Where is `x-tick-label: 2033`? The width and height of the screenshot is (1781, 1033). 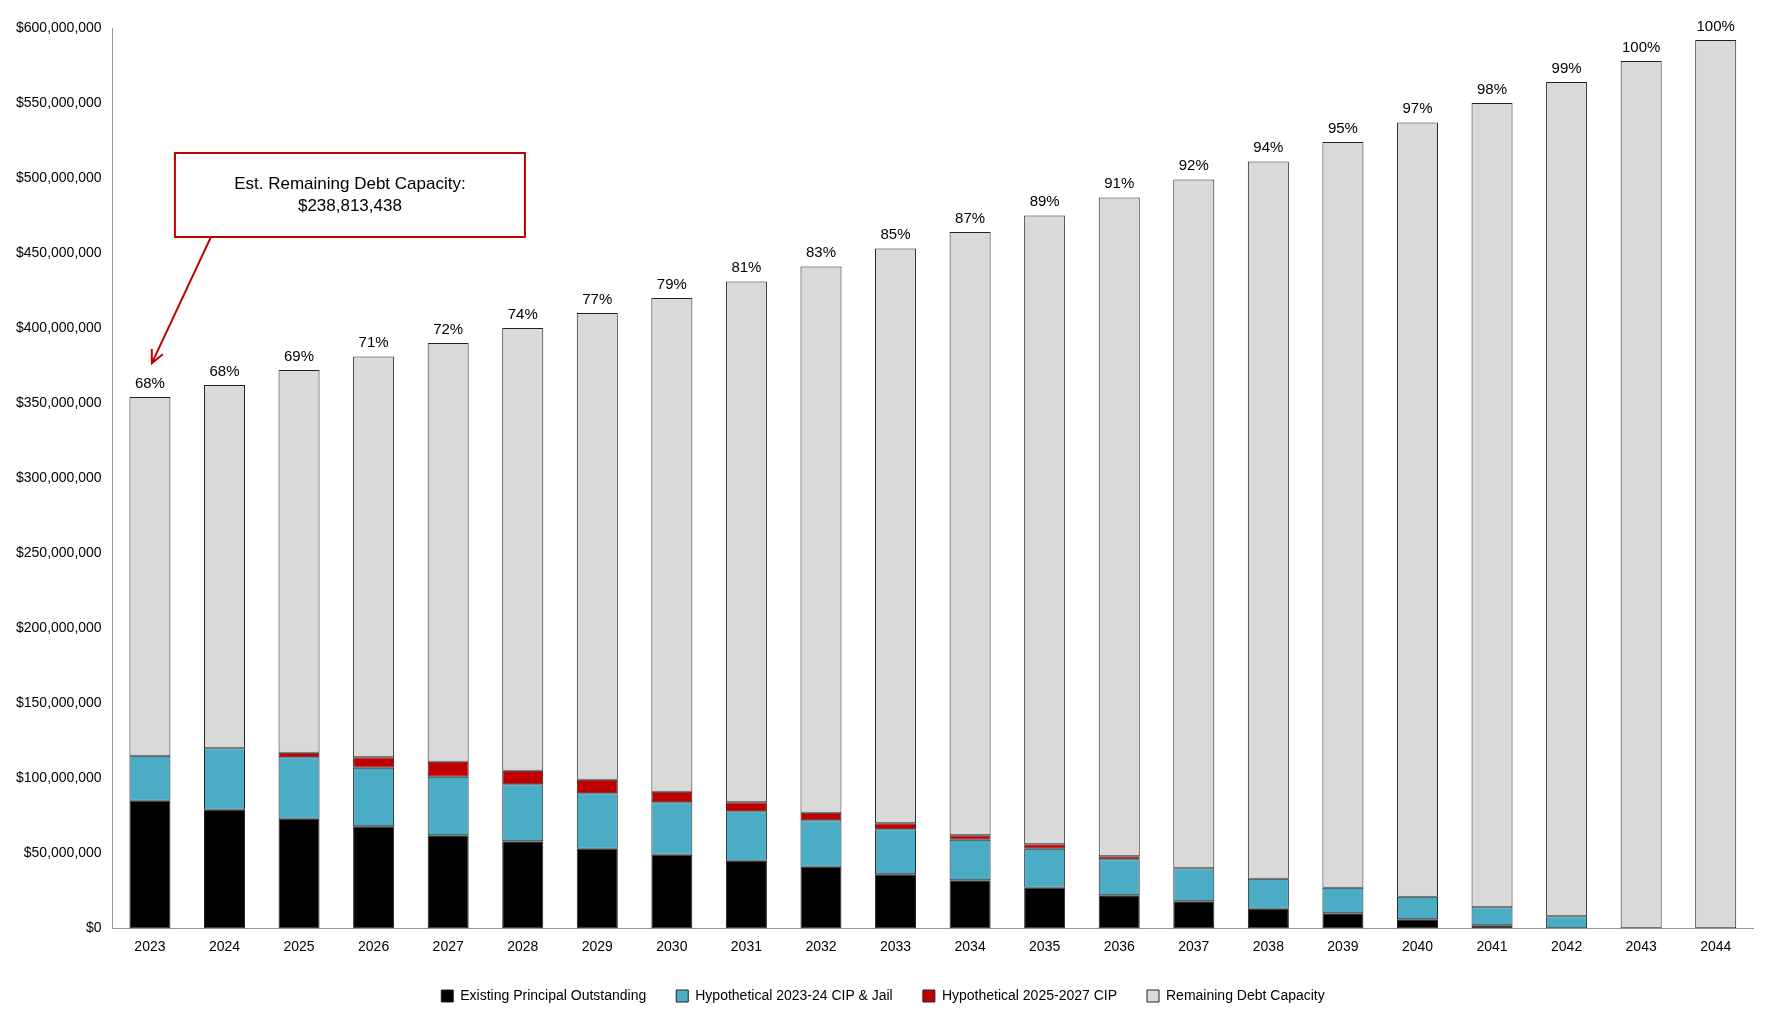 x-tick-label: 2033 is located at coordinates (895, 946).